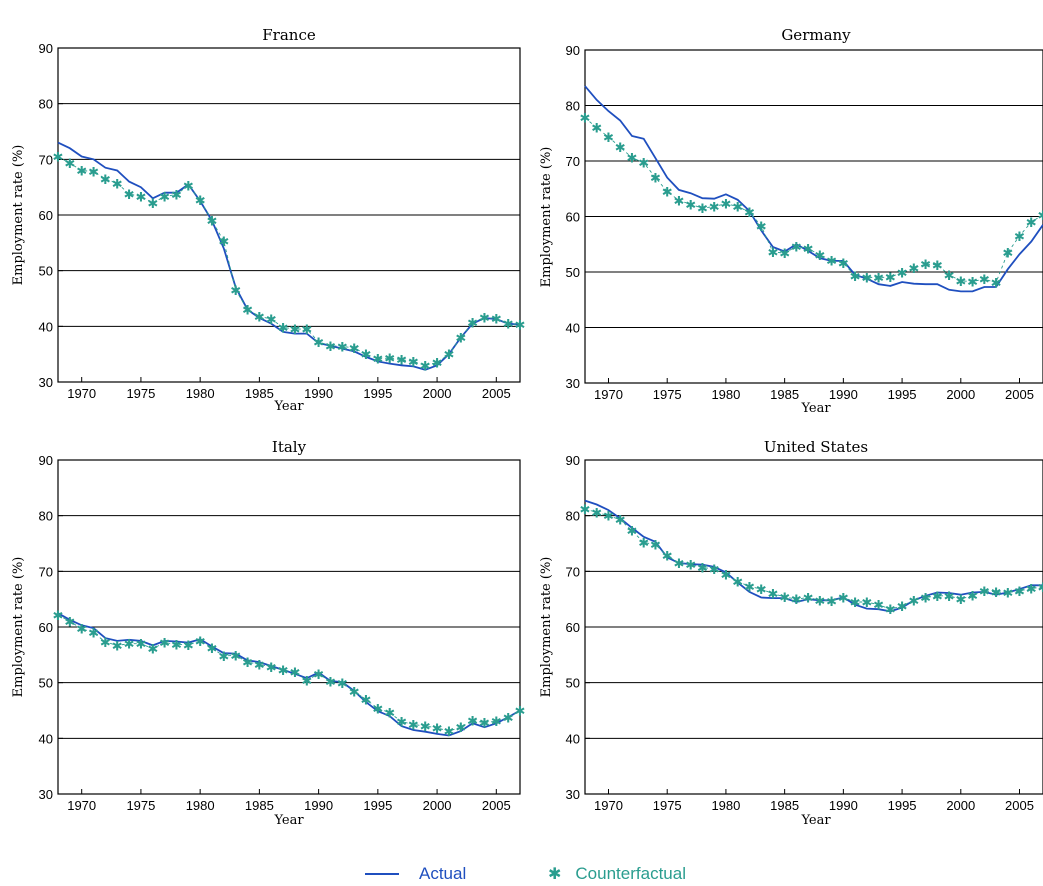 The height and width of the screenshot is (886, 1043). I want to click on x-tick-label: 1975, so click(140, 805).